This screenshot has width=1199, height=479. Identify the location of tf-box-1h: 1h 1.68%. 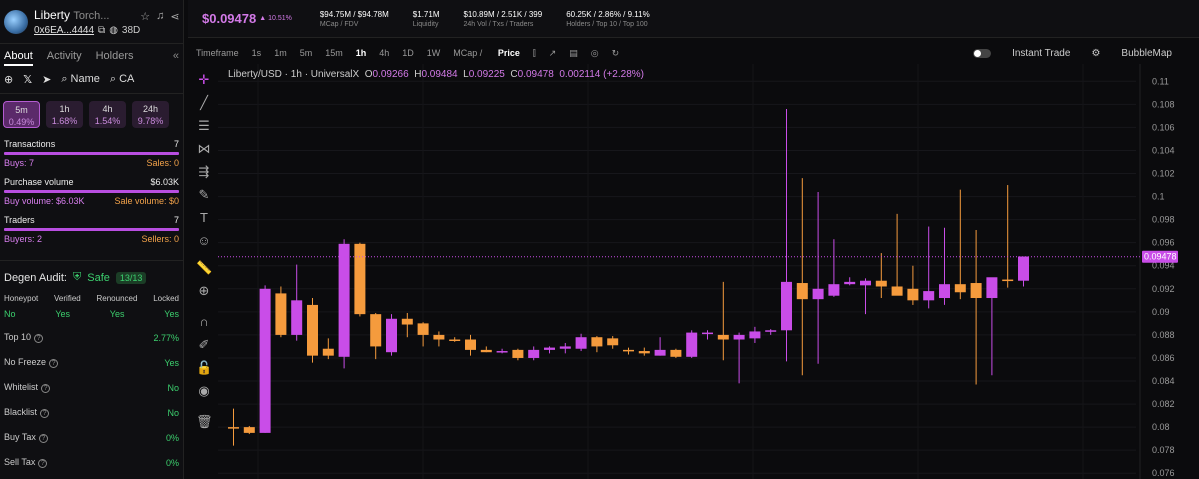
(64, 114).